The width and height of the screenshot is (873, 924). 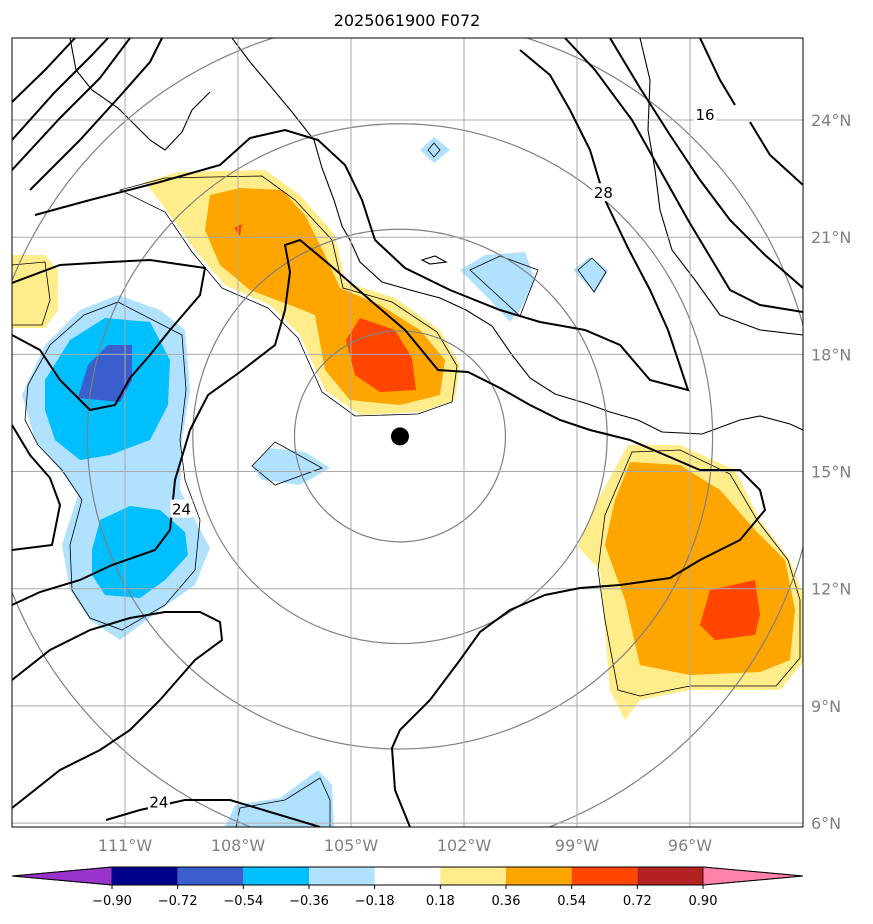 What do you see at coordinates (703, 901) in the screenshot?
I see `colorbar-tick-label: 0.90` at bounding box center [703, 901].